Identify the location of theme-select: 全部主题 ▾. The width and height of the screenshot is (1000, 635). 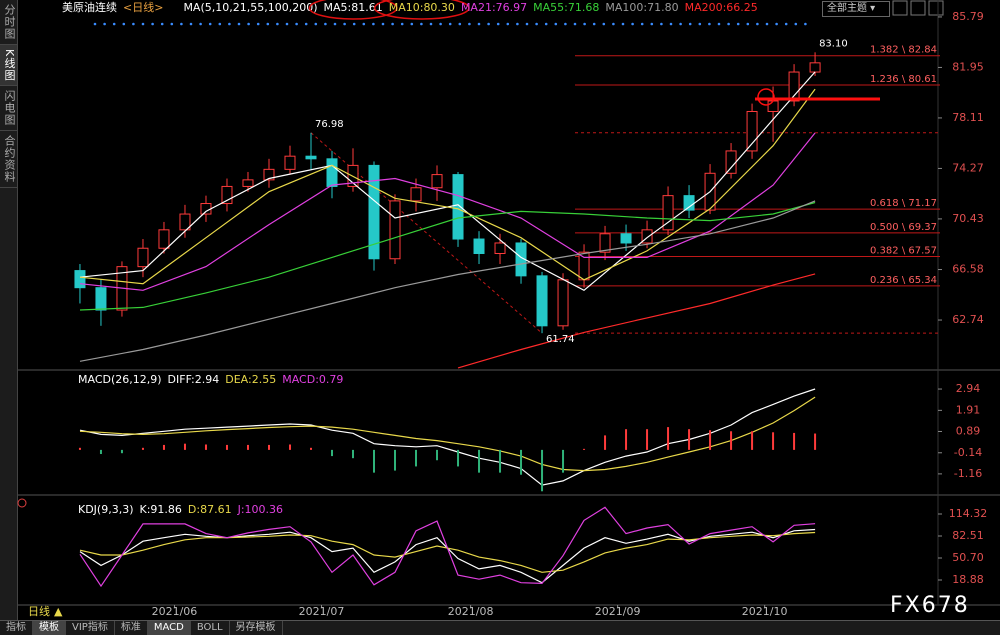
(856, 9).